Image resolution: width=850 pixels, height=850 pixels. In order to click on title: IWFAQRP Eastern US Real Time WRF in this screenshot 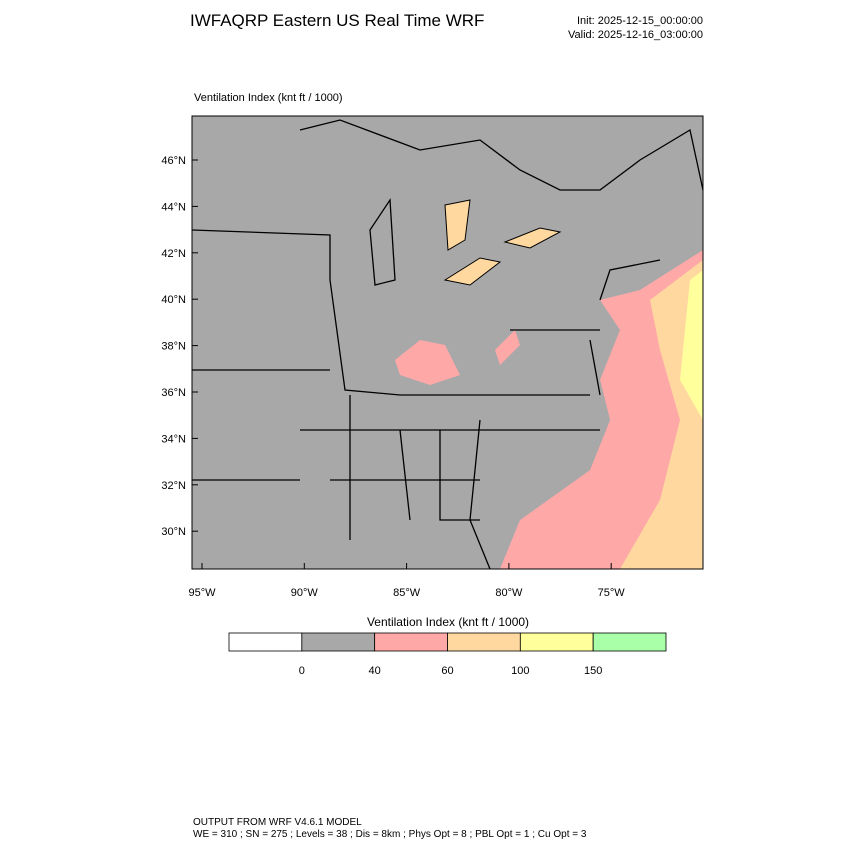, I will do `click(337, 20)`.